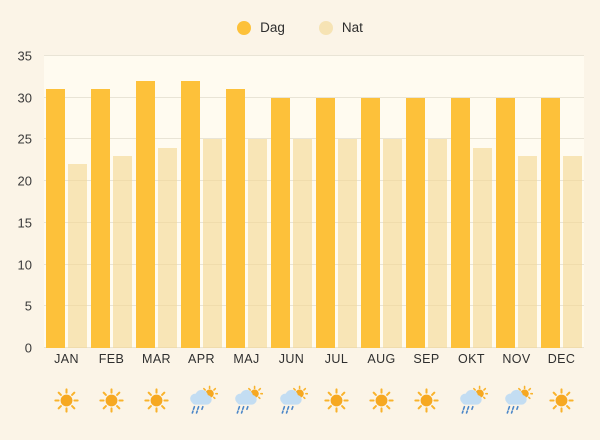 The image size is (600, 440). What do you see at coordinates (145, 214) in the screenshot?
I see `bar-dag-mar` at bounding box center [145, 214].